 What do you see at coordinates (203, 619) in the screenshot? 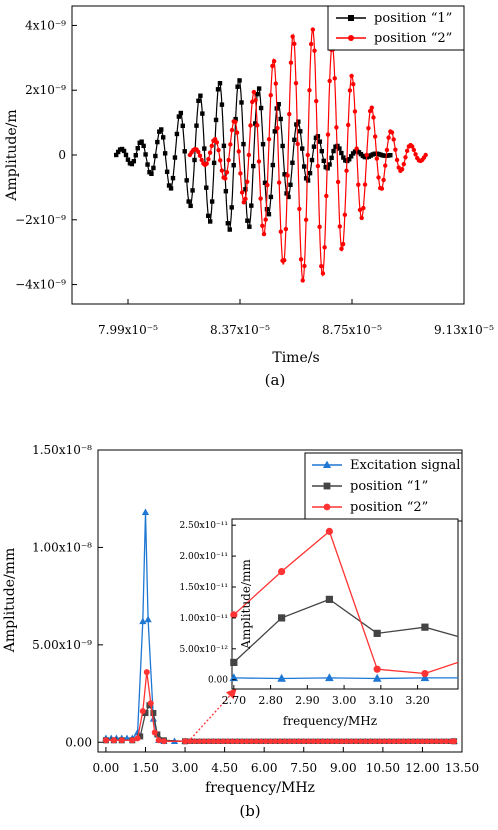
I see `inset-y-tick-label: 1.00x10⁻¹¹` at bounding box center [203, 619].